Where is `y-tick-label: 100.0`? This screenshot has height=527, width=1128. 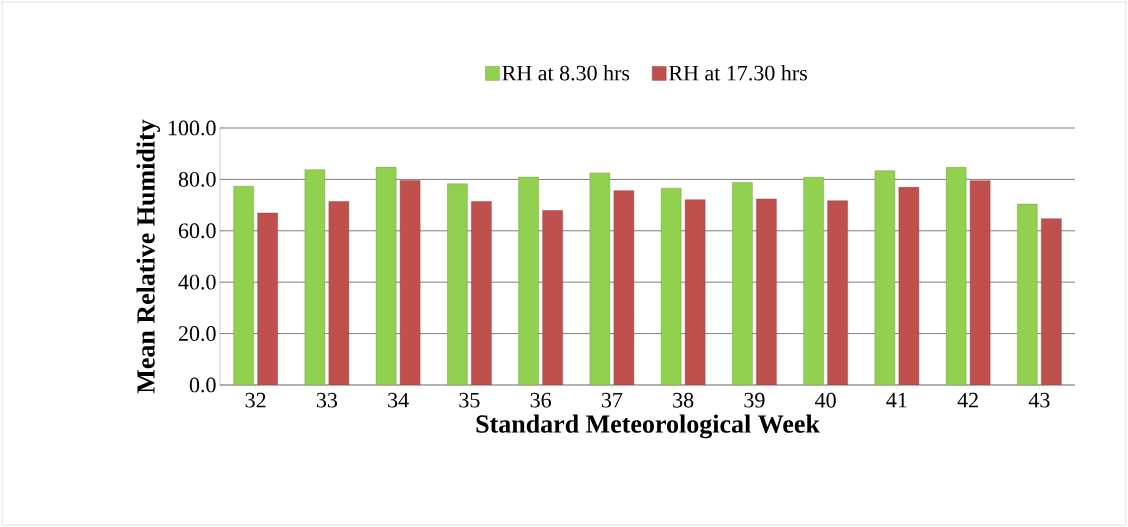
y-tick-label: 100.0 is located at coordinates (192, 128).